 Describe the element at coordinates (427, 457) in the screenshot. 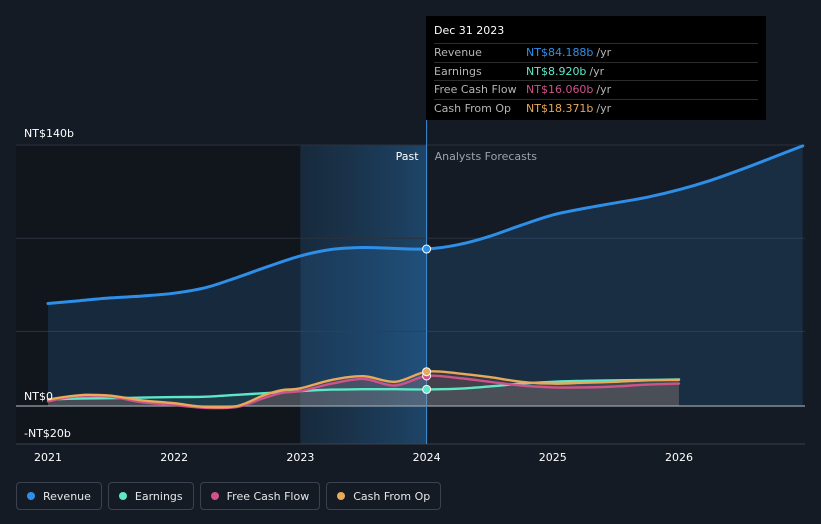

I see `x-tick-label: 2024` at that location.